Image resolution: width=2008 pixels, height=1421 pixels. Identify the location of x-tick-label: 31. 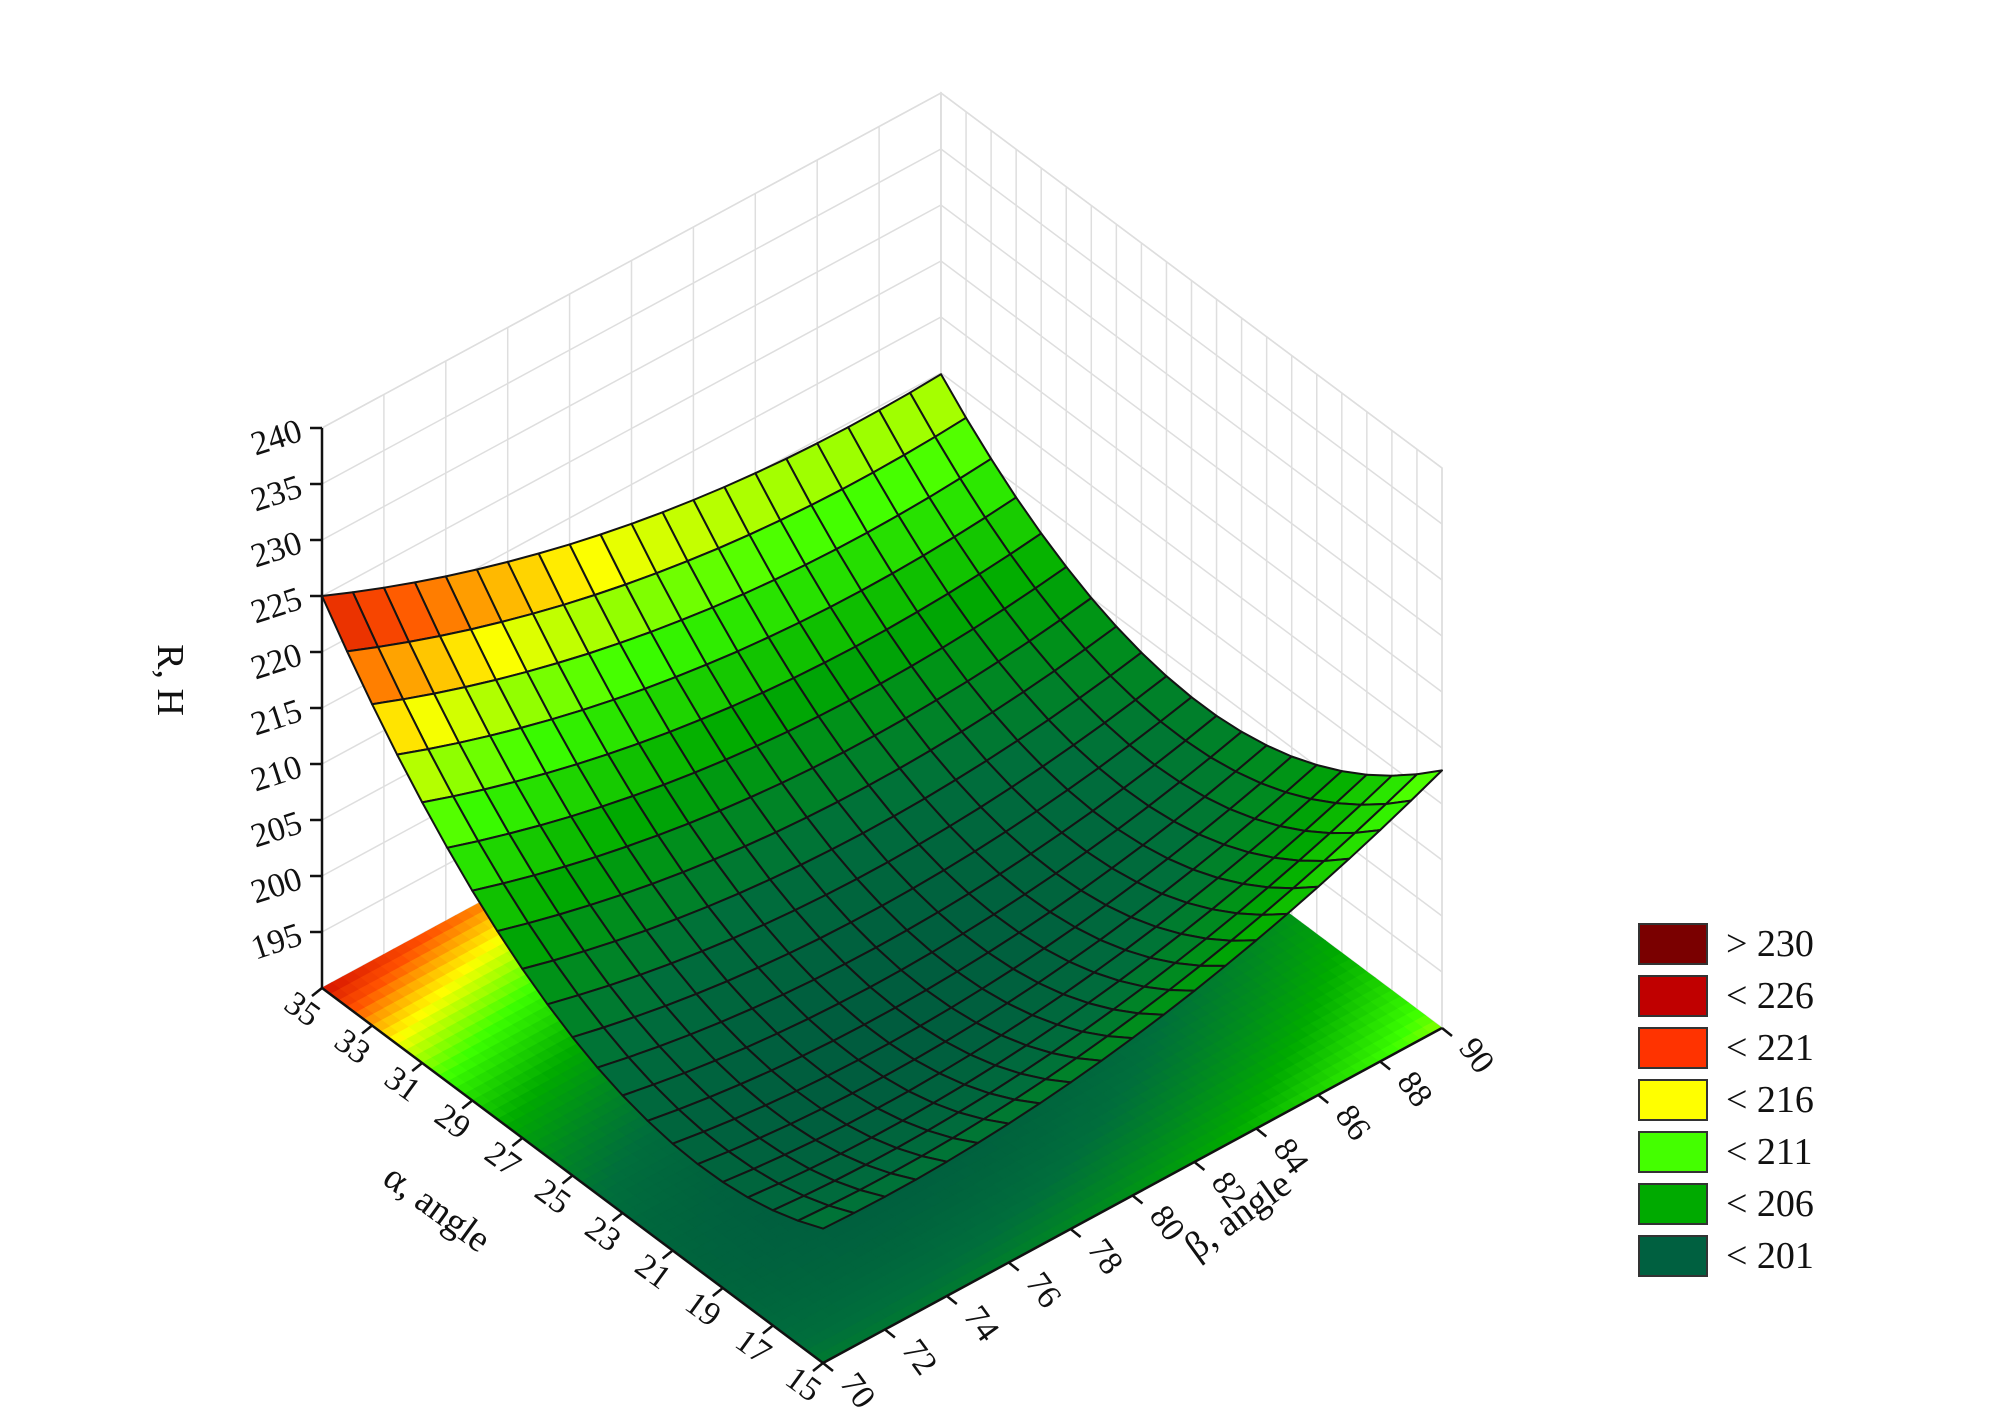
(402, 1085).